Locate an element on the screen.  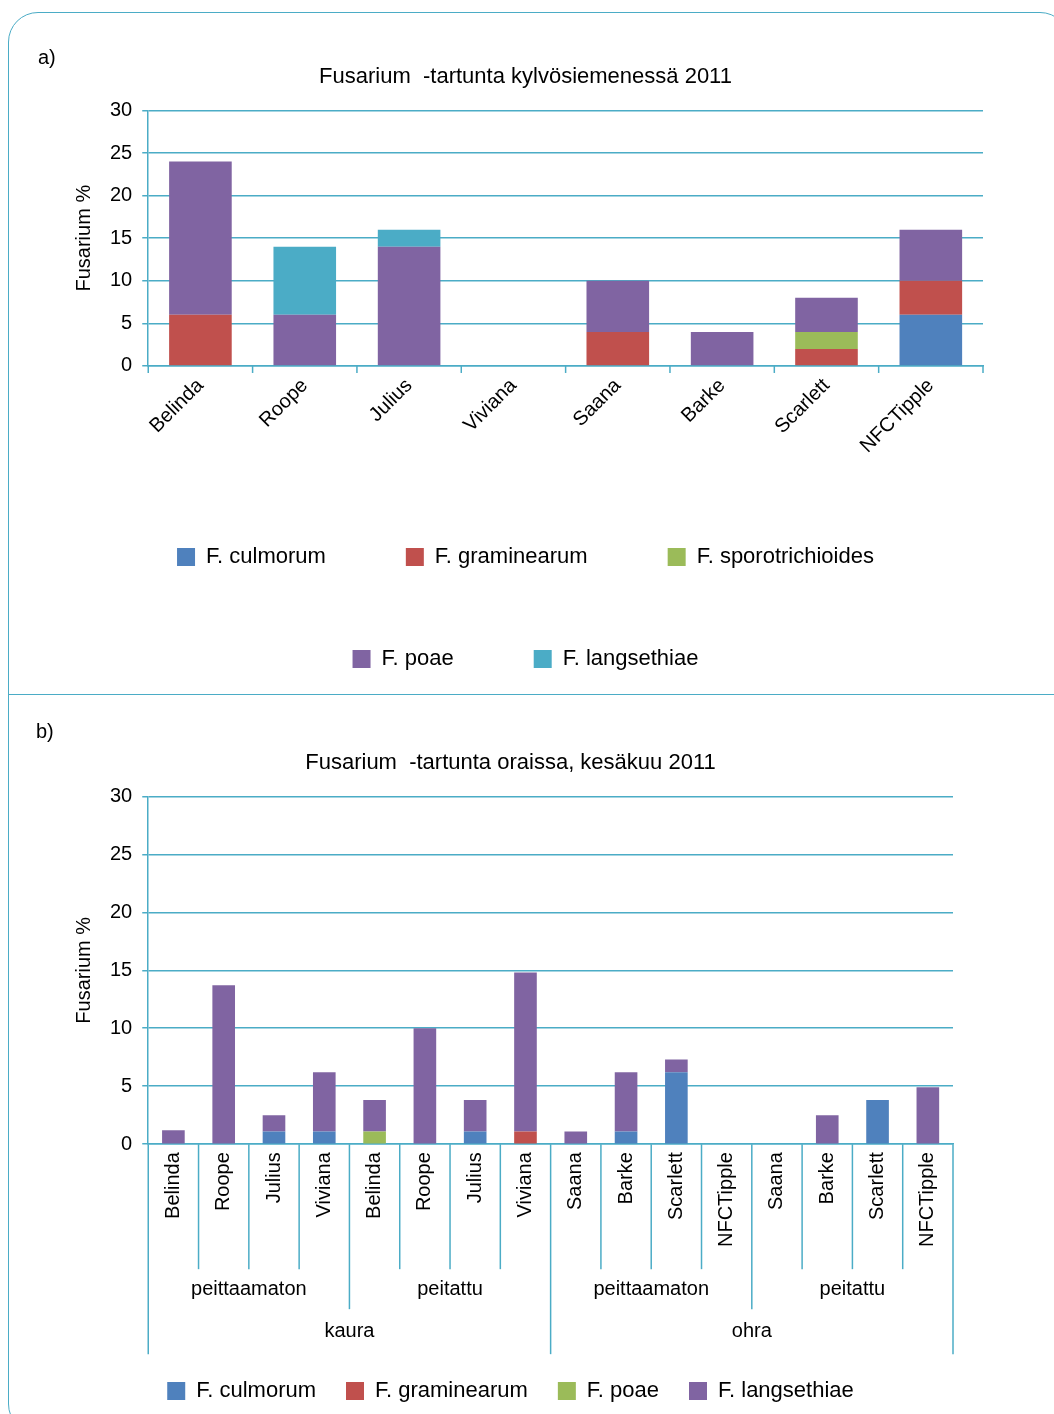
chart-title: Fusarium -tartunta oraissa, kesäkuu 2011 is located at coordinates (510, 762).